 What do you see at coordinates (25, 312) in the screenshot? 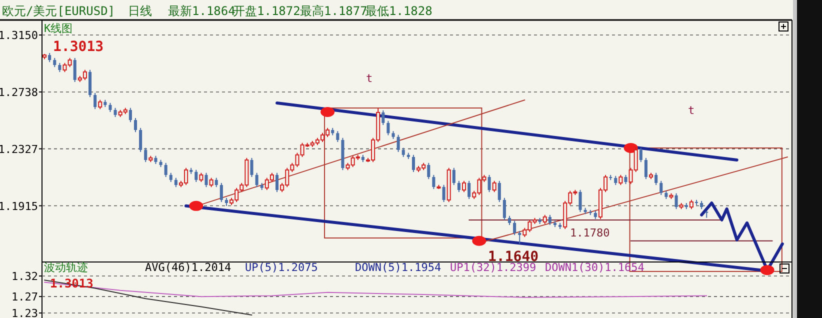
I see `y-tick-label: 1.23` at bounding box center [25, 312].